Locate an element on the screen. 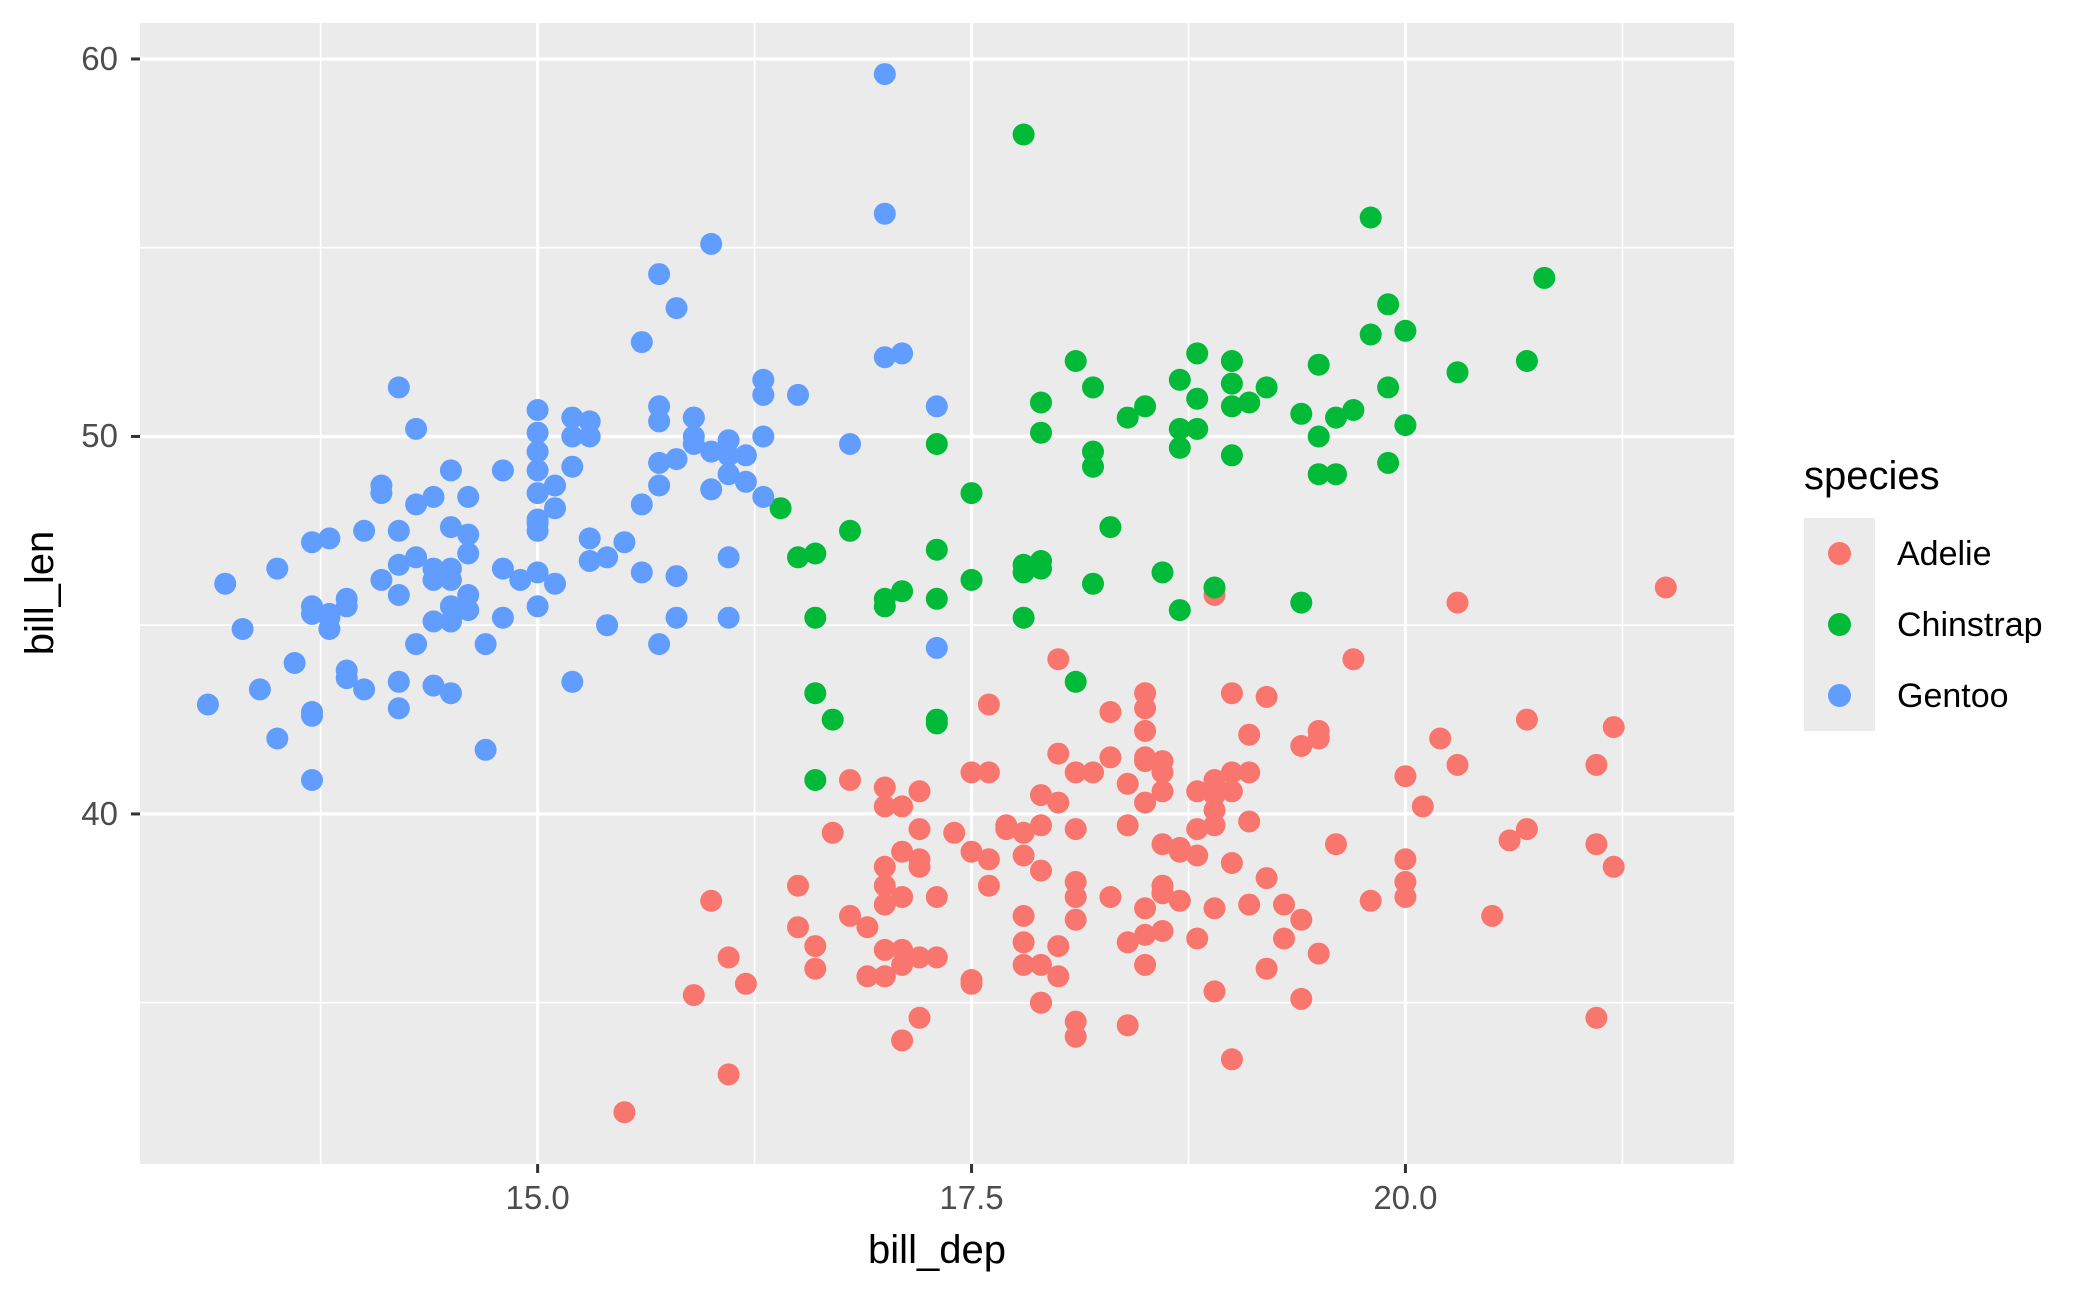 The height and width of the screenshot is (1297, 2100). legend-key-box is located at coordinates (1839, 553).